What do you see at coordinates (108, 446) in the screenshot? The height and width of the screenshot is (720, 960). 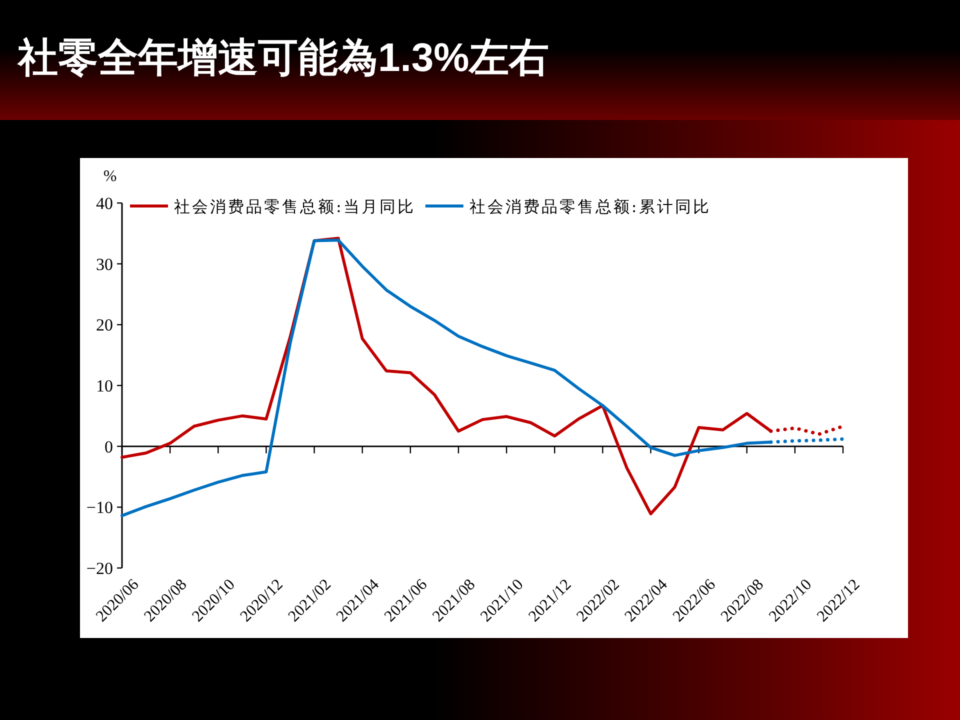 I see `y-tick-label: 0` at bounding box center [108, 446].